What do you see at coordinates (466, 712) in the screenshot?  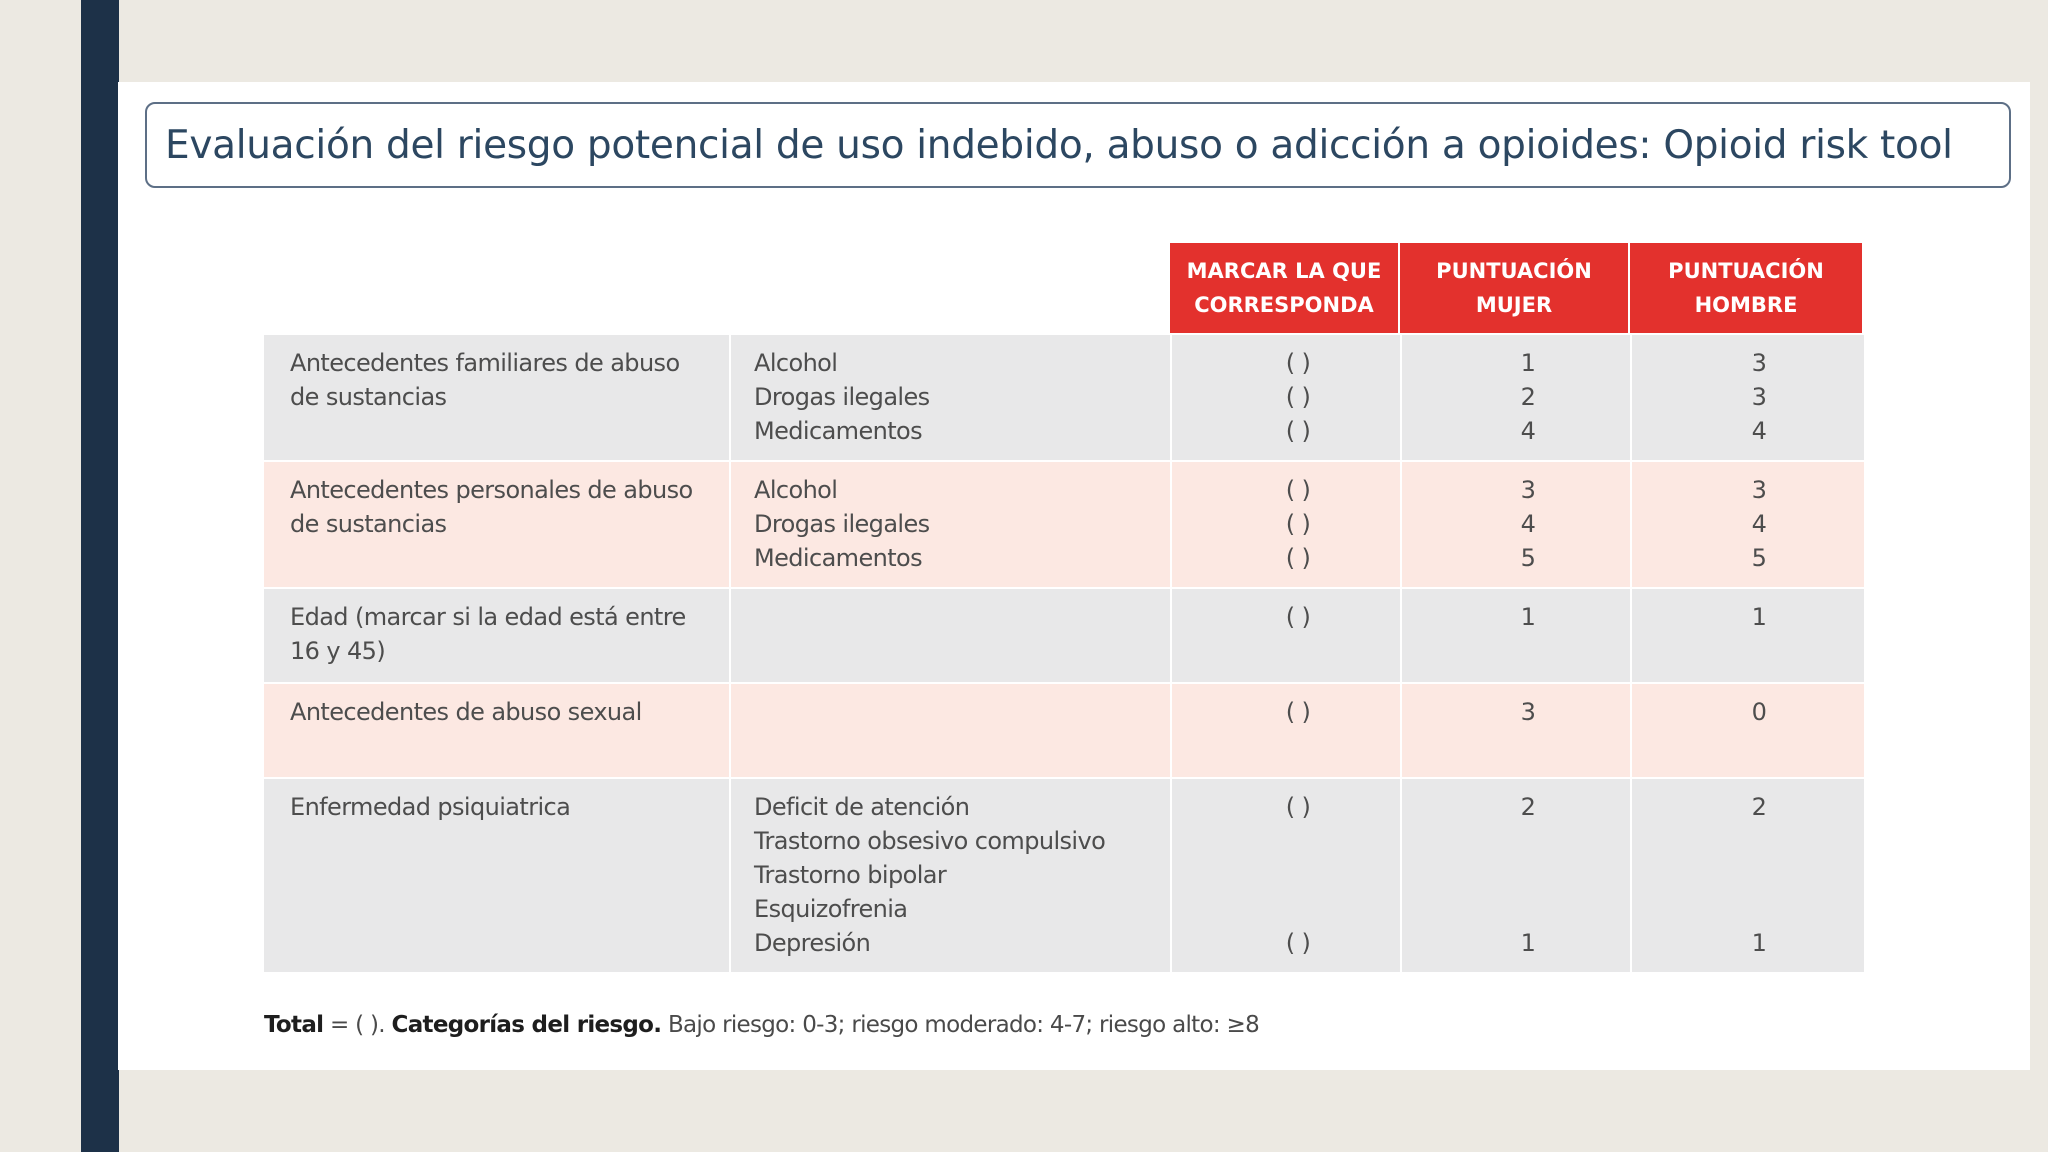 I see `row-category: Antecedentes de abuso sexual` at bounding box center [466, 712].